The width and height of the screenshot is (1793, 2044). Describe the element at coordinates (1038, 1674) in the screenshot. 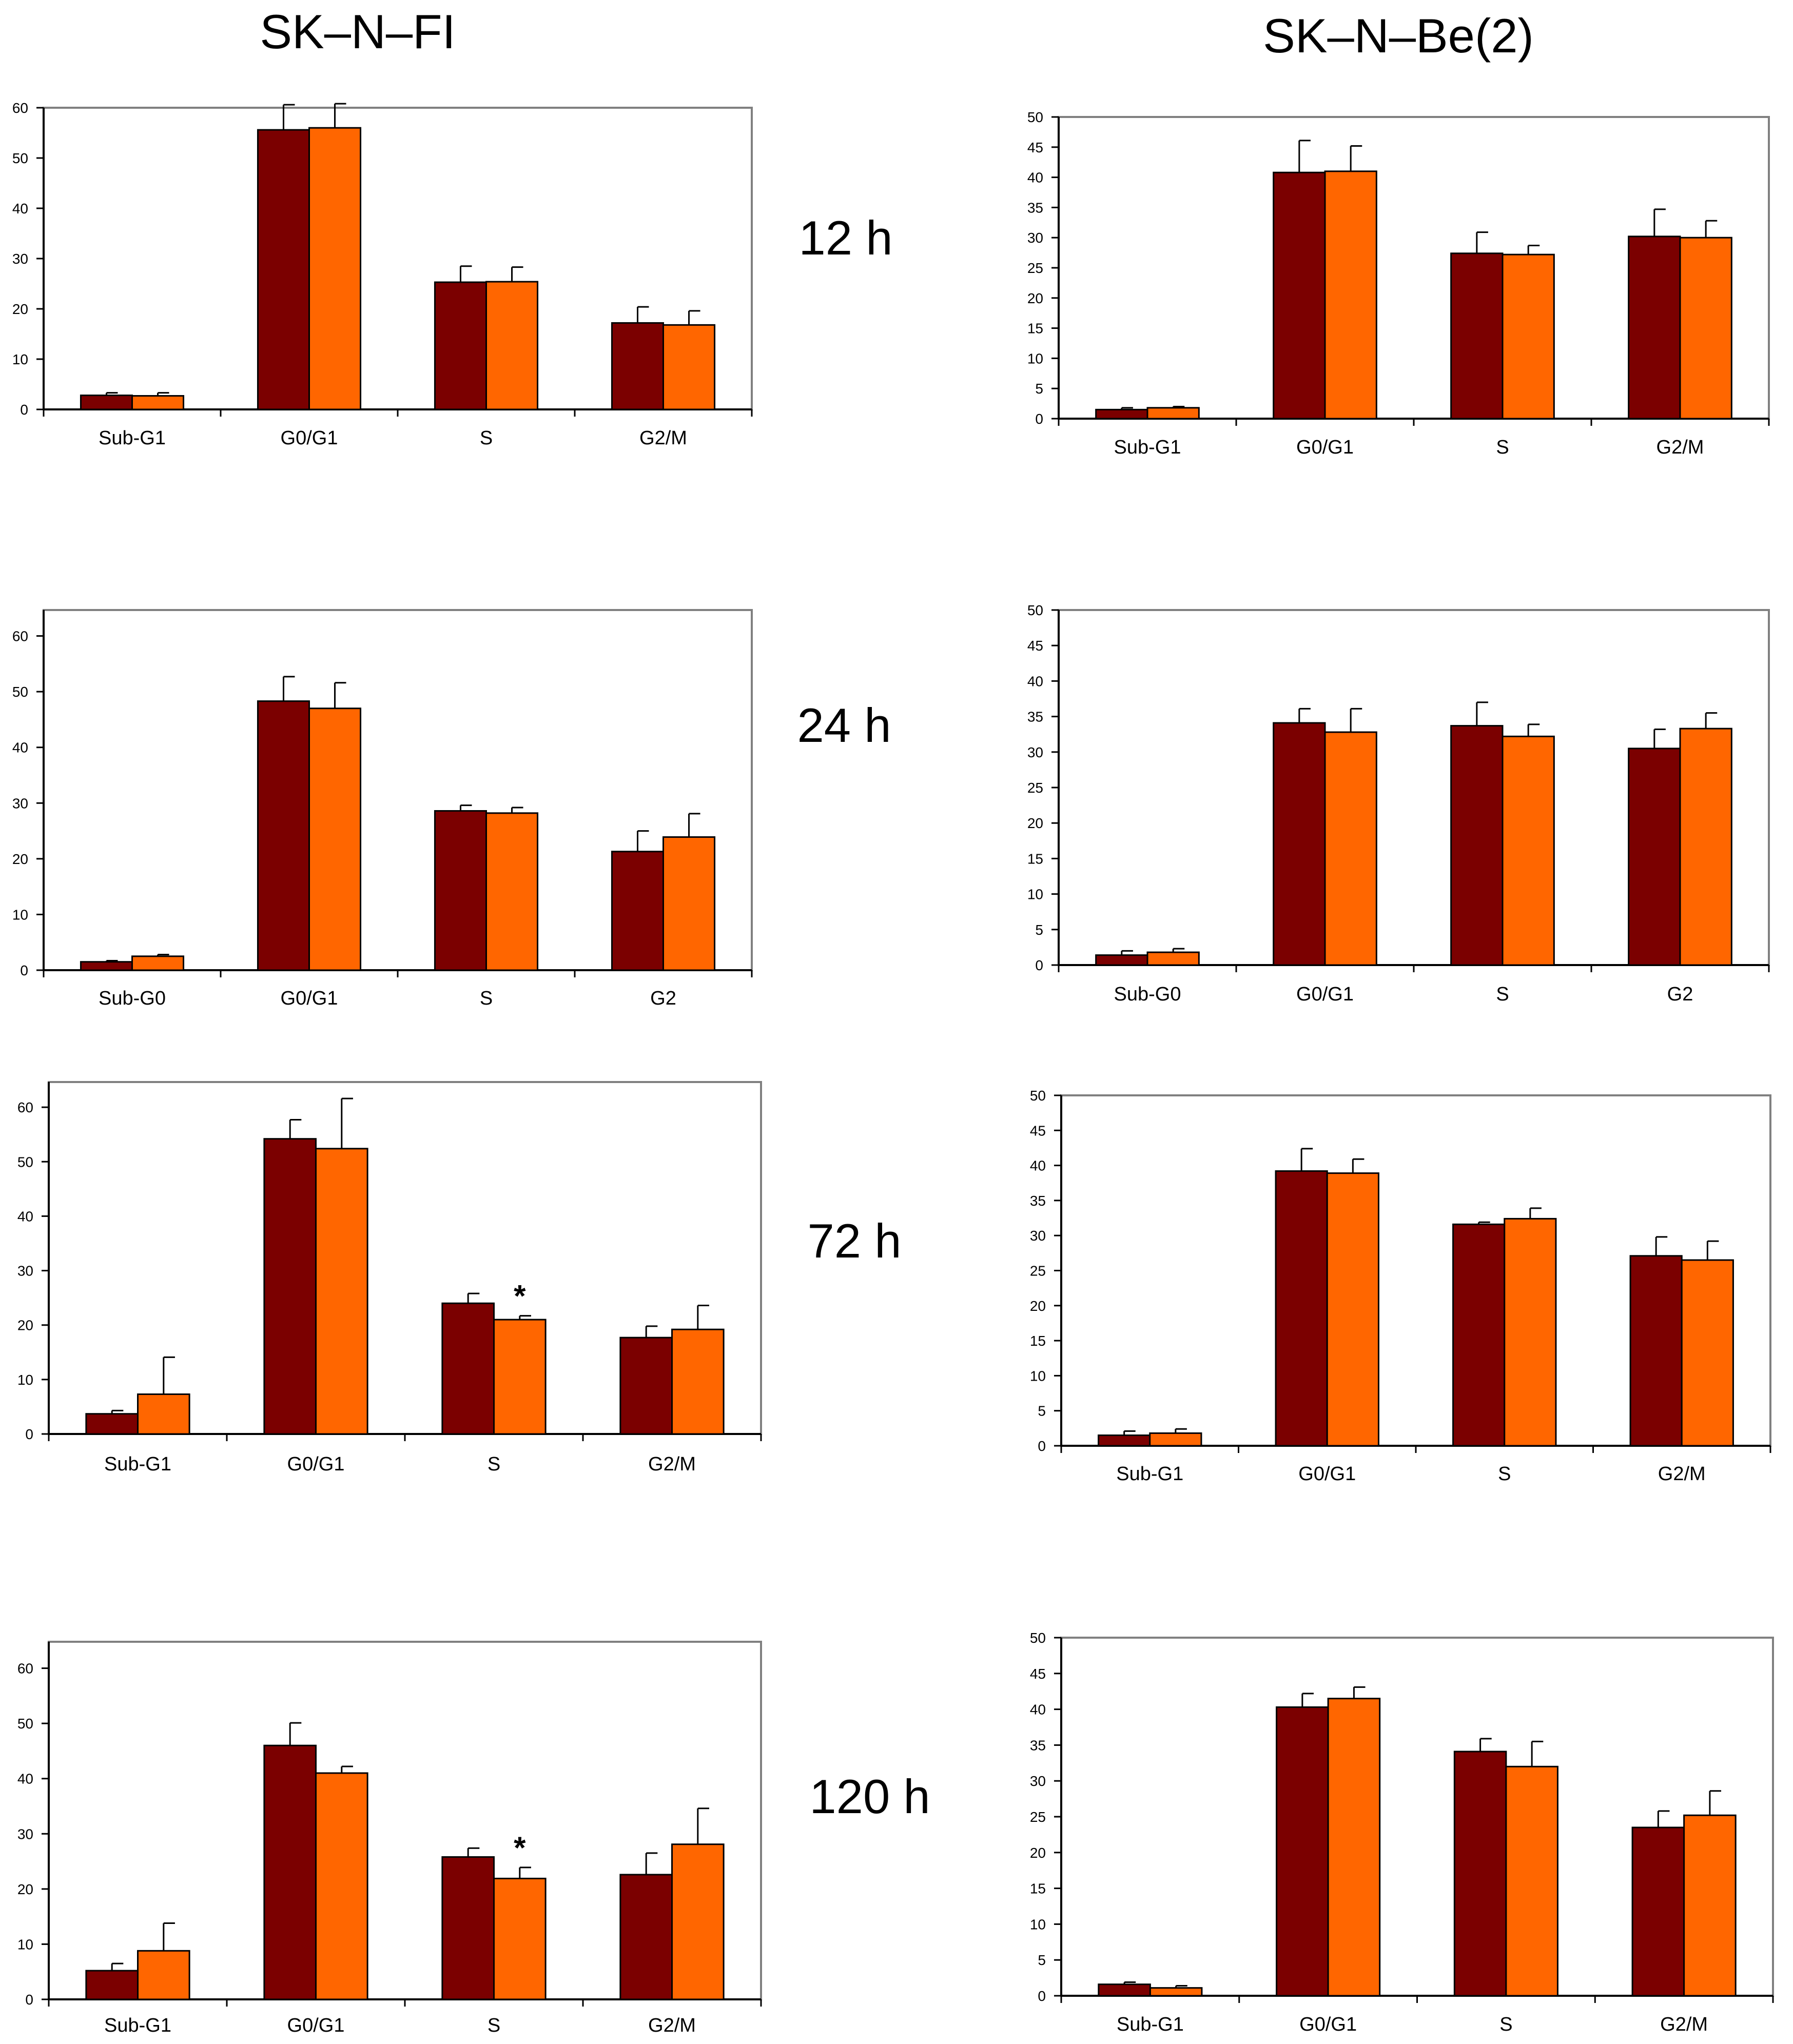

I see `y-tick-label: 45` at that location.